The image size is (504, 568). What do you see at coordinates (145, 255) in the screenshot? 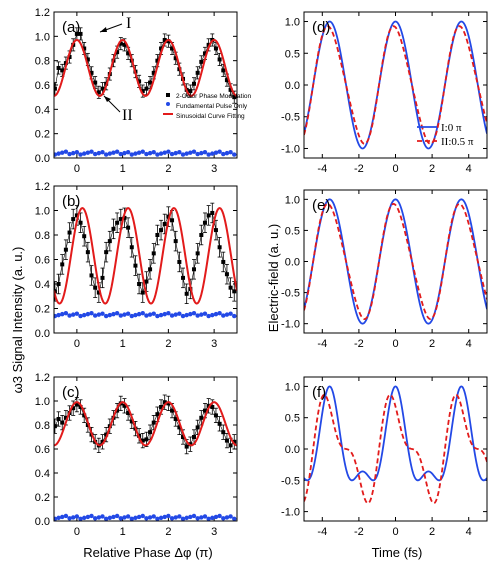
I see `series-line-fit` at bounding box center [145, 255].